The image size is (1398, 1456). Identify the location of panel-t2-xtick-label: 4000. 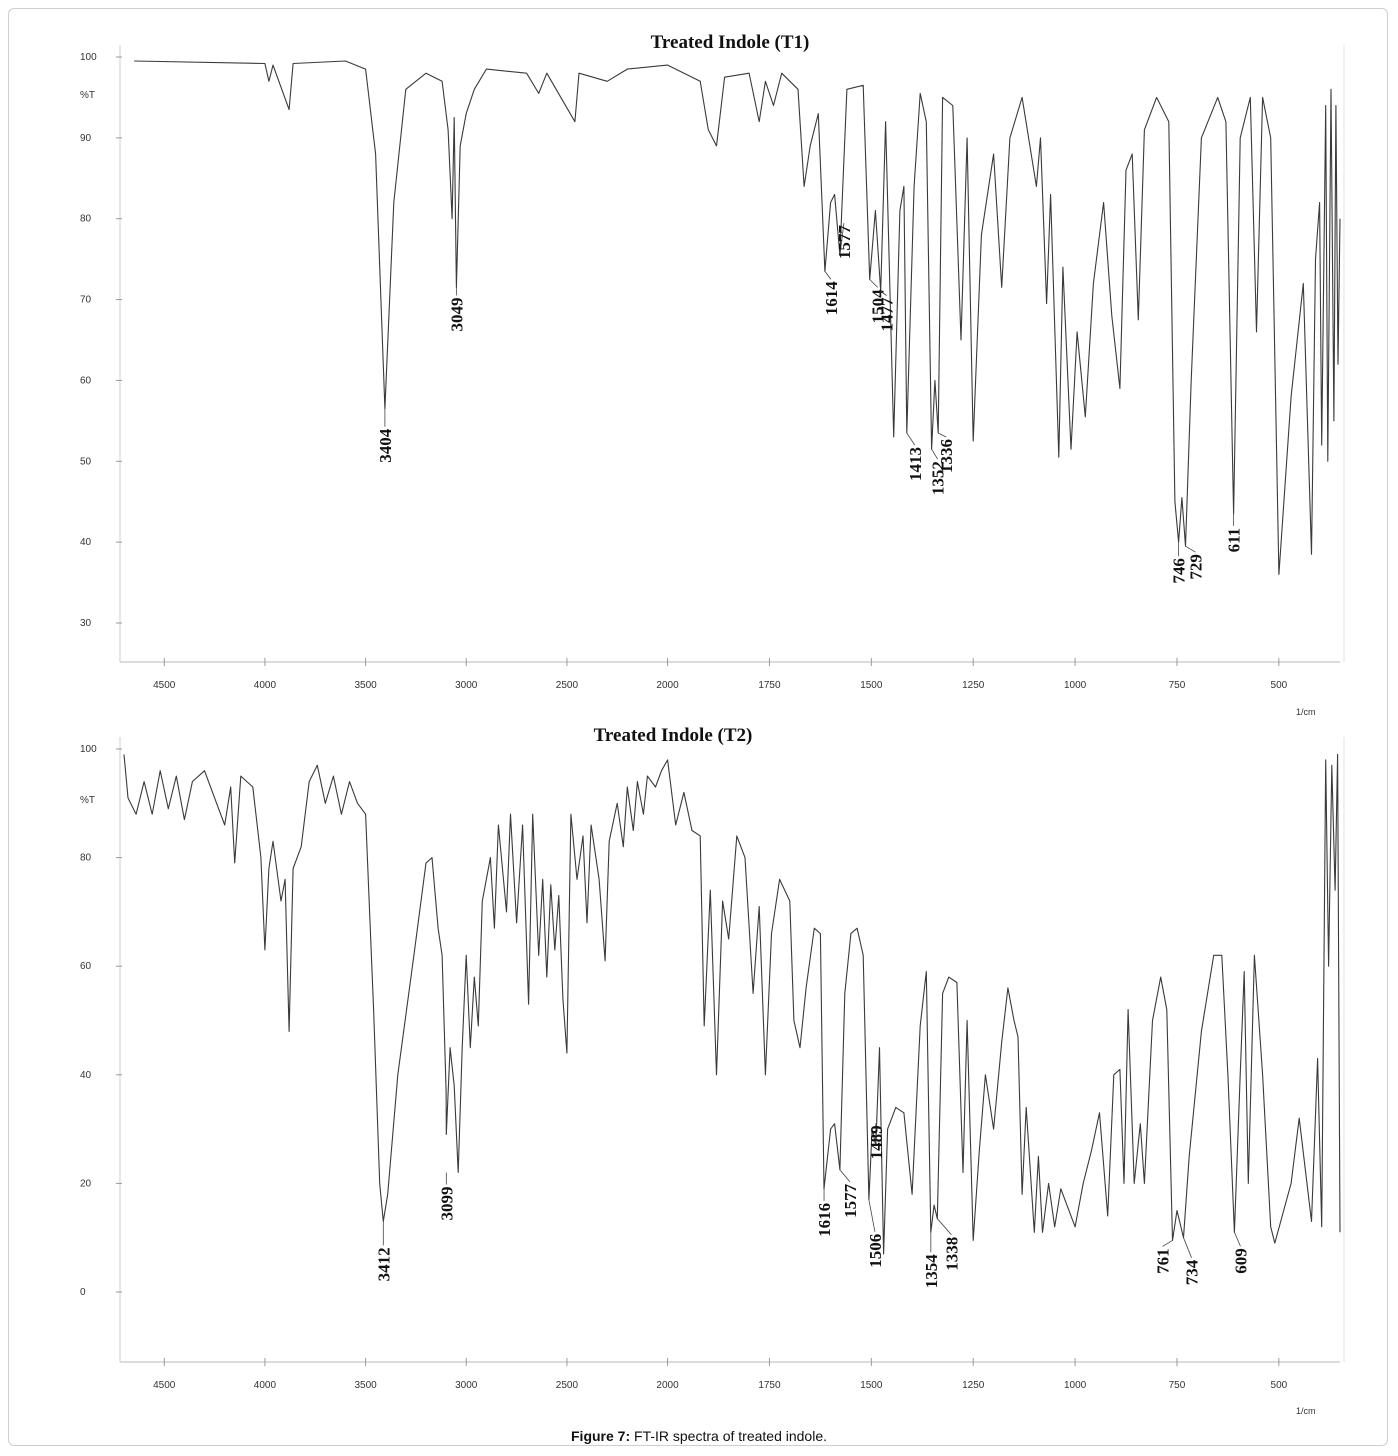
(265, 1385).